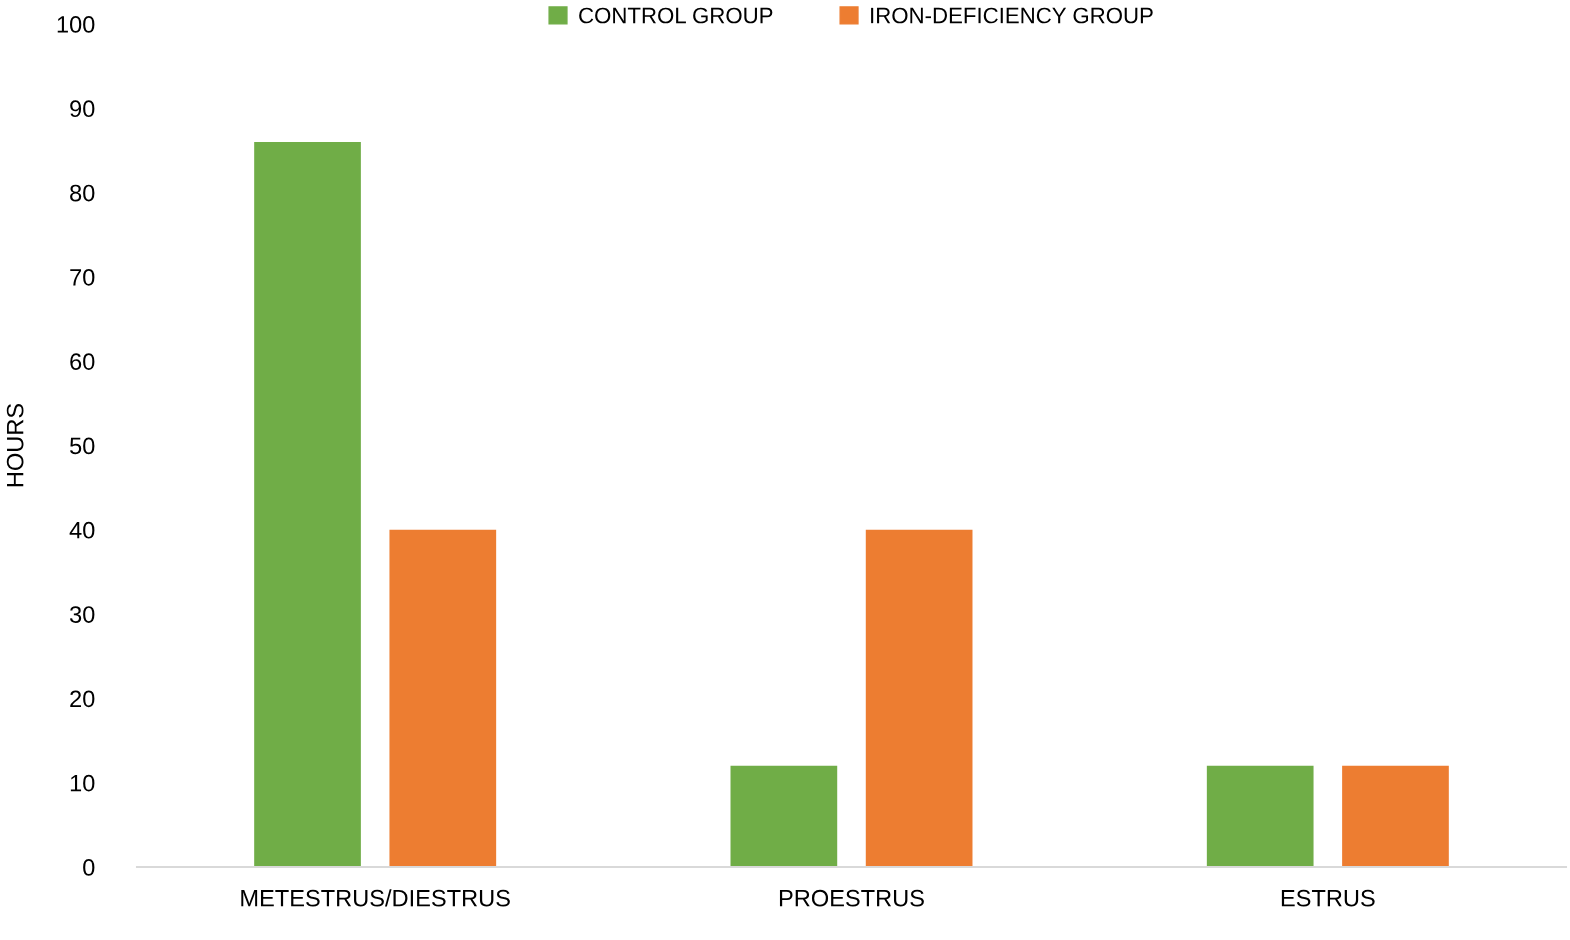  I want to click on y-tick-label: 20, so click(82, 699).